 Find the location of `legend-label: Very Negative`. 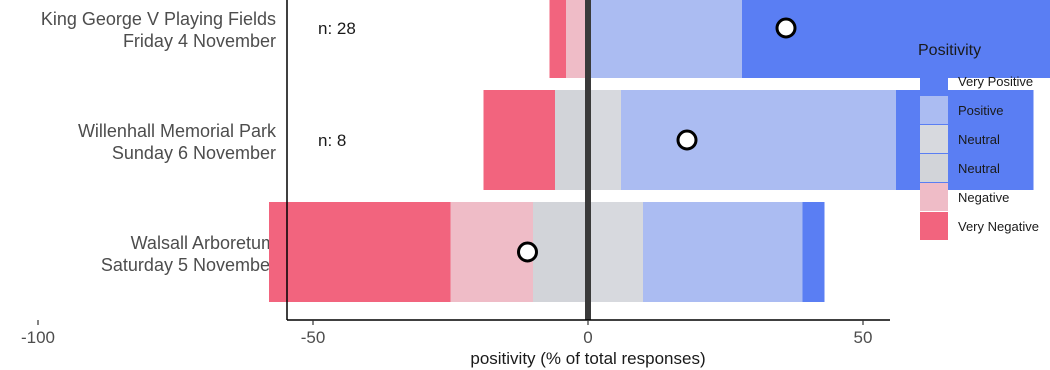

legend-label: Very Negative is located at coordinates (998, 226).